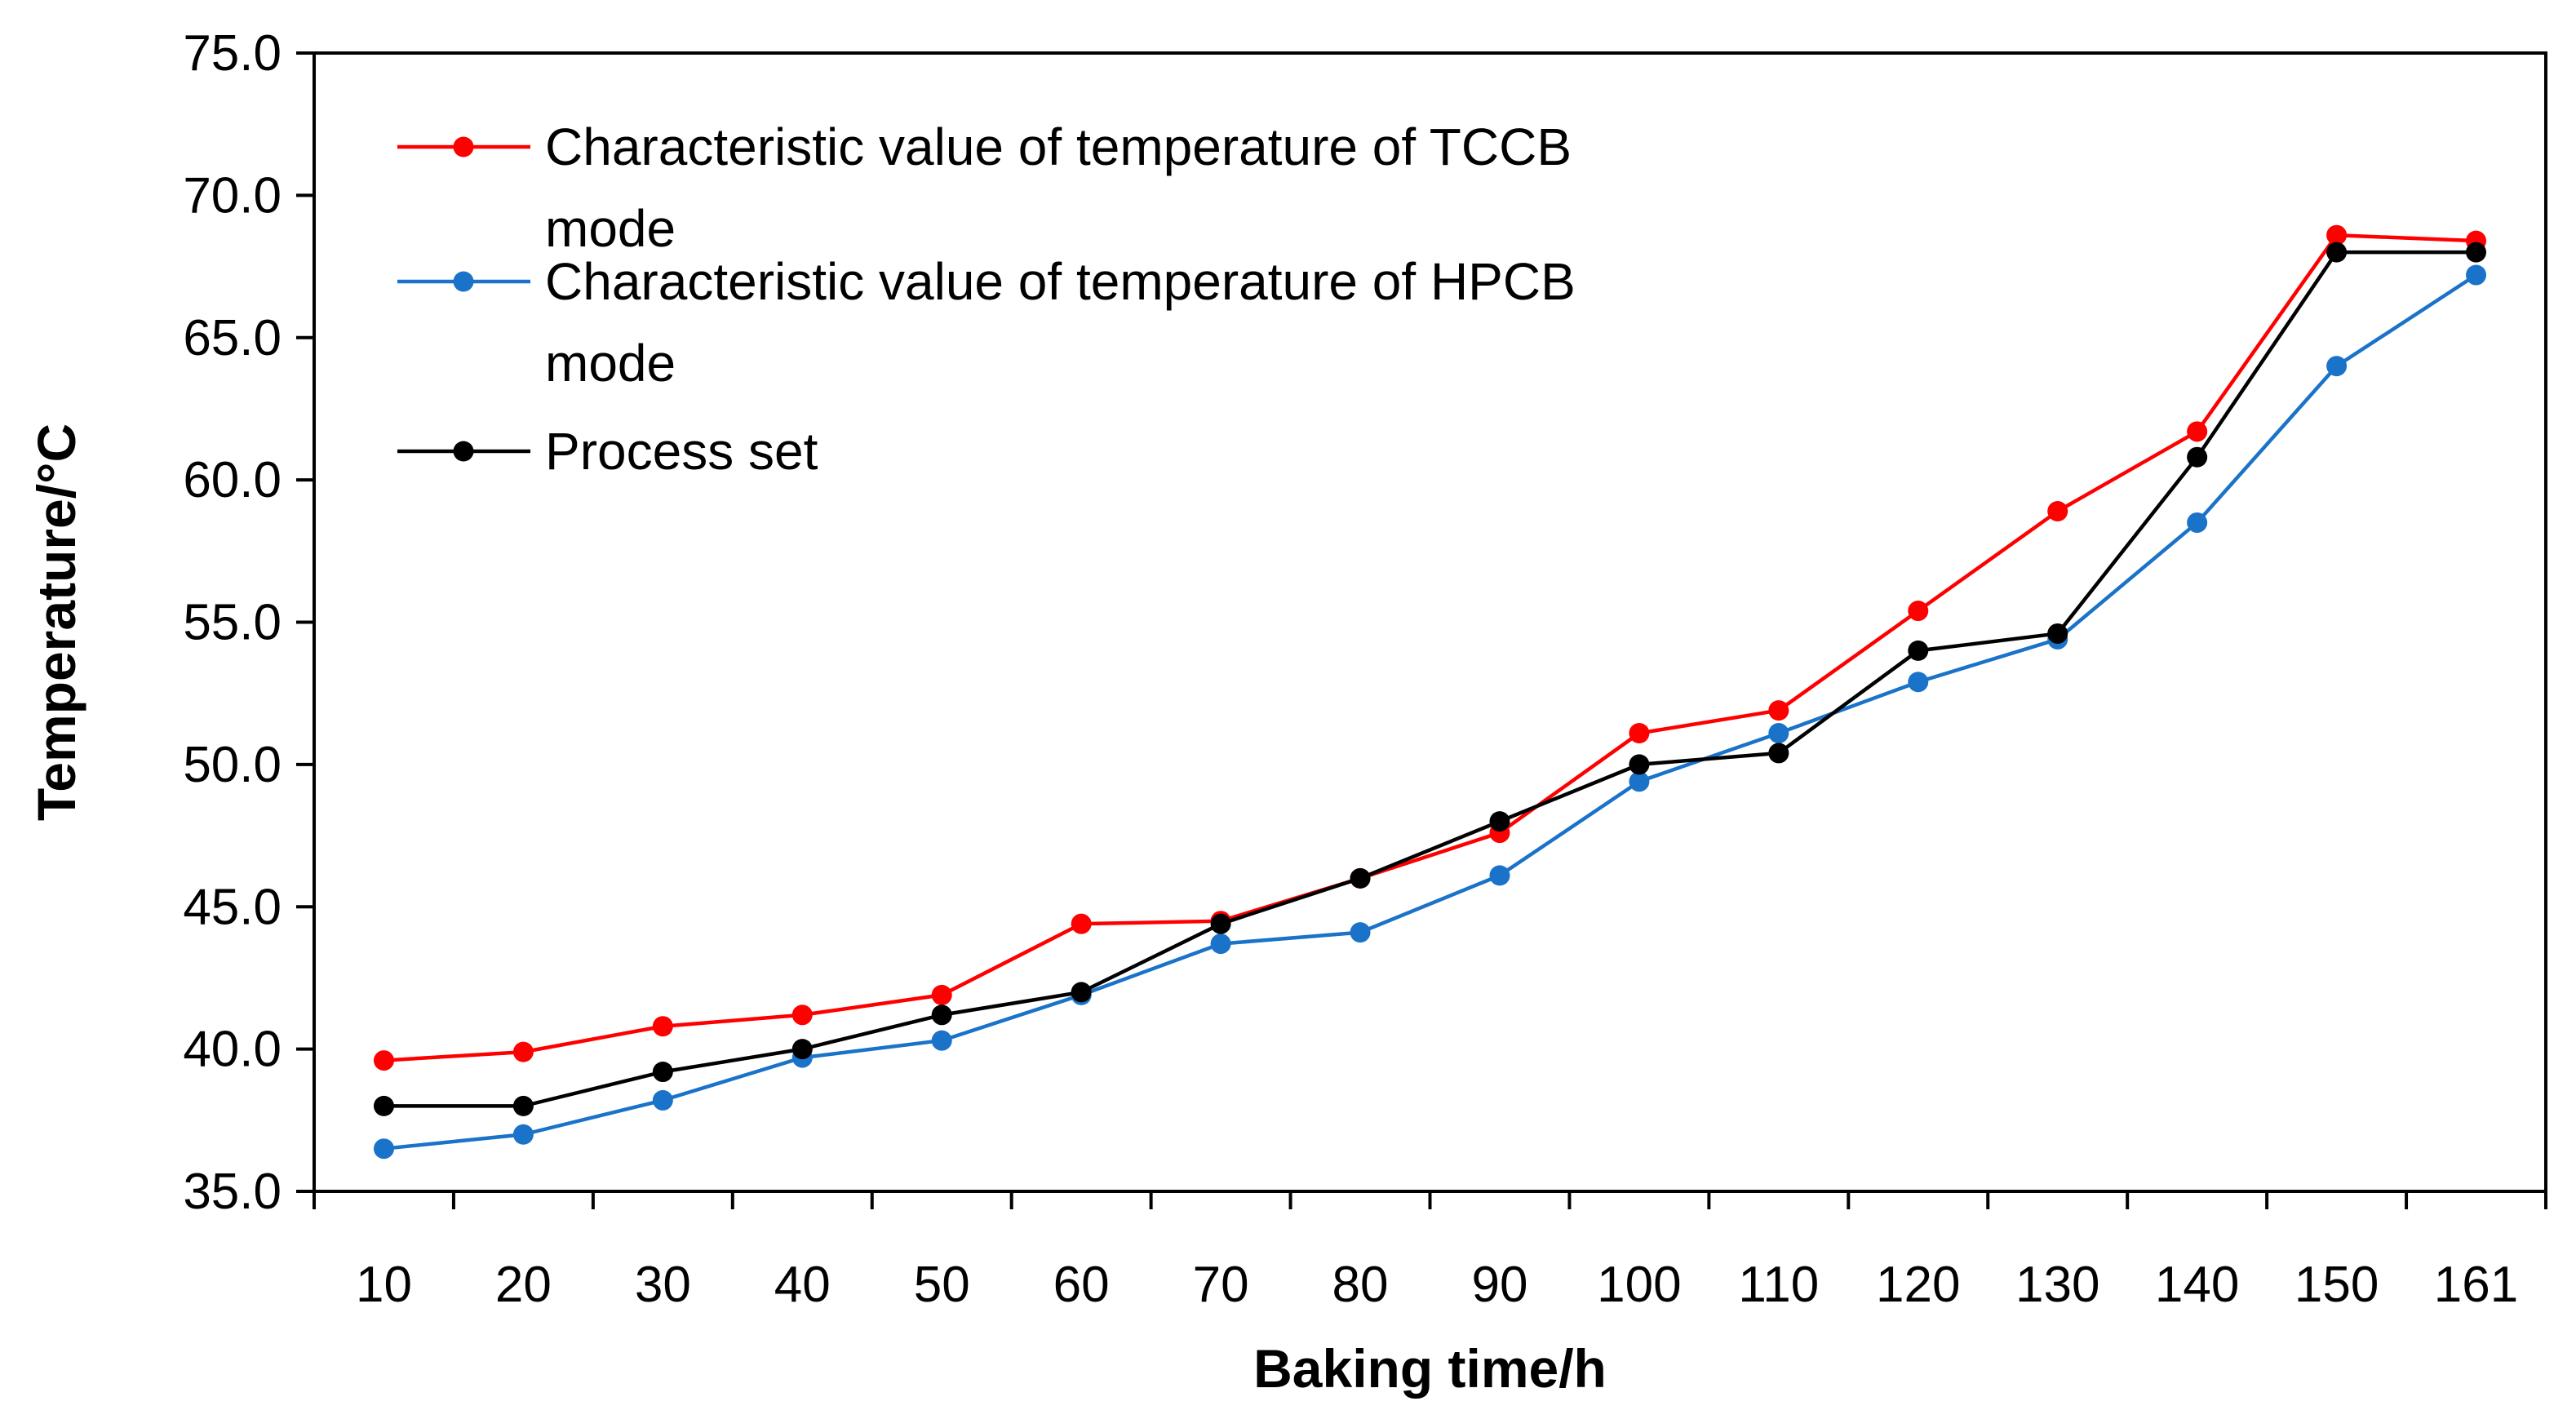 This screenshot has height=1428, width=2576. Describe the element at coordinates (1360, 1285) in the screenshot. I see `x-tick-label: 80` at that location.